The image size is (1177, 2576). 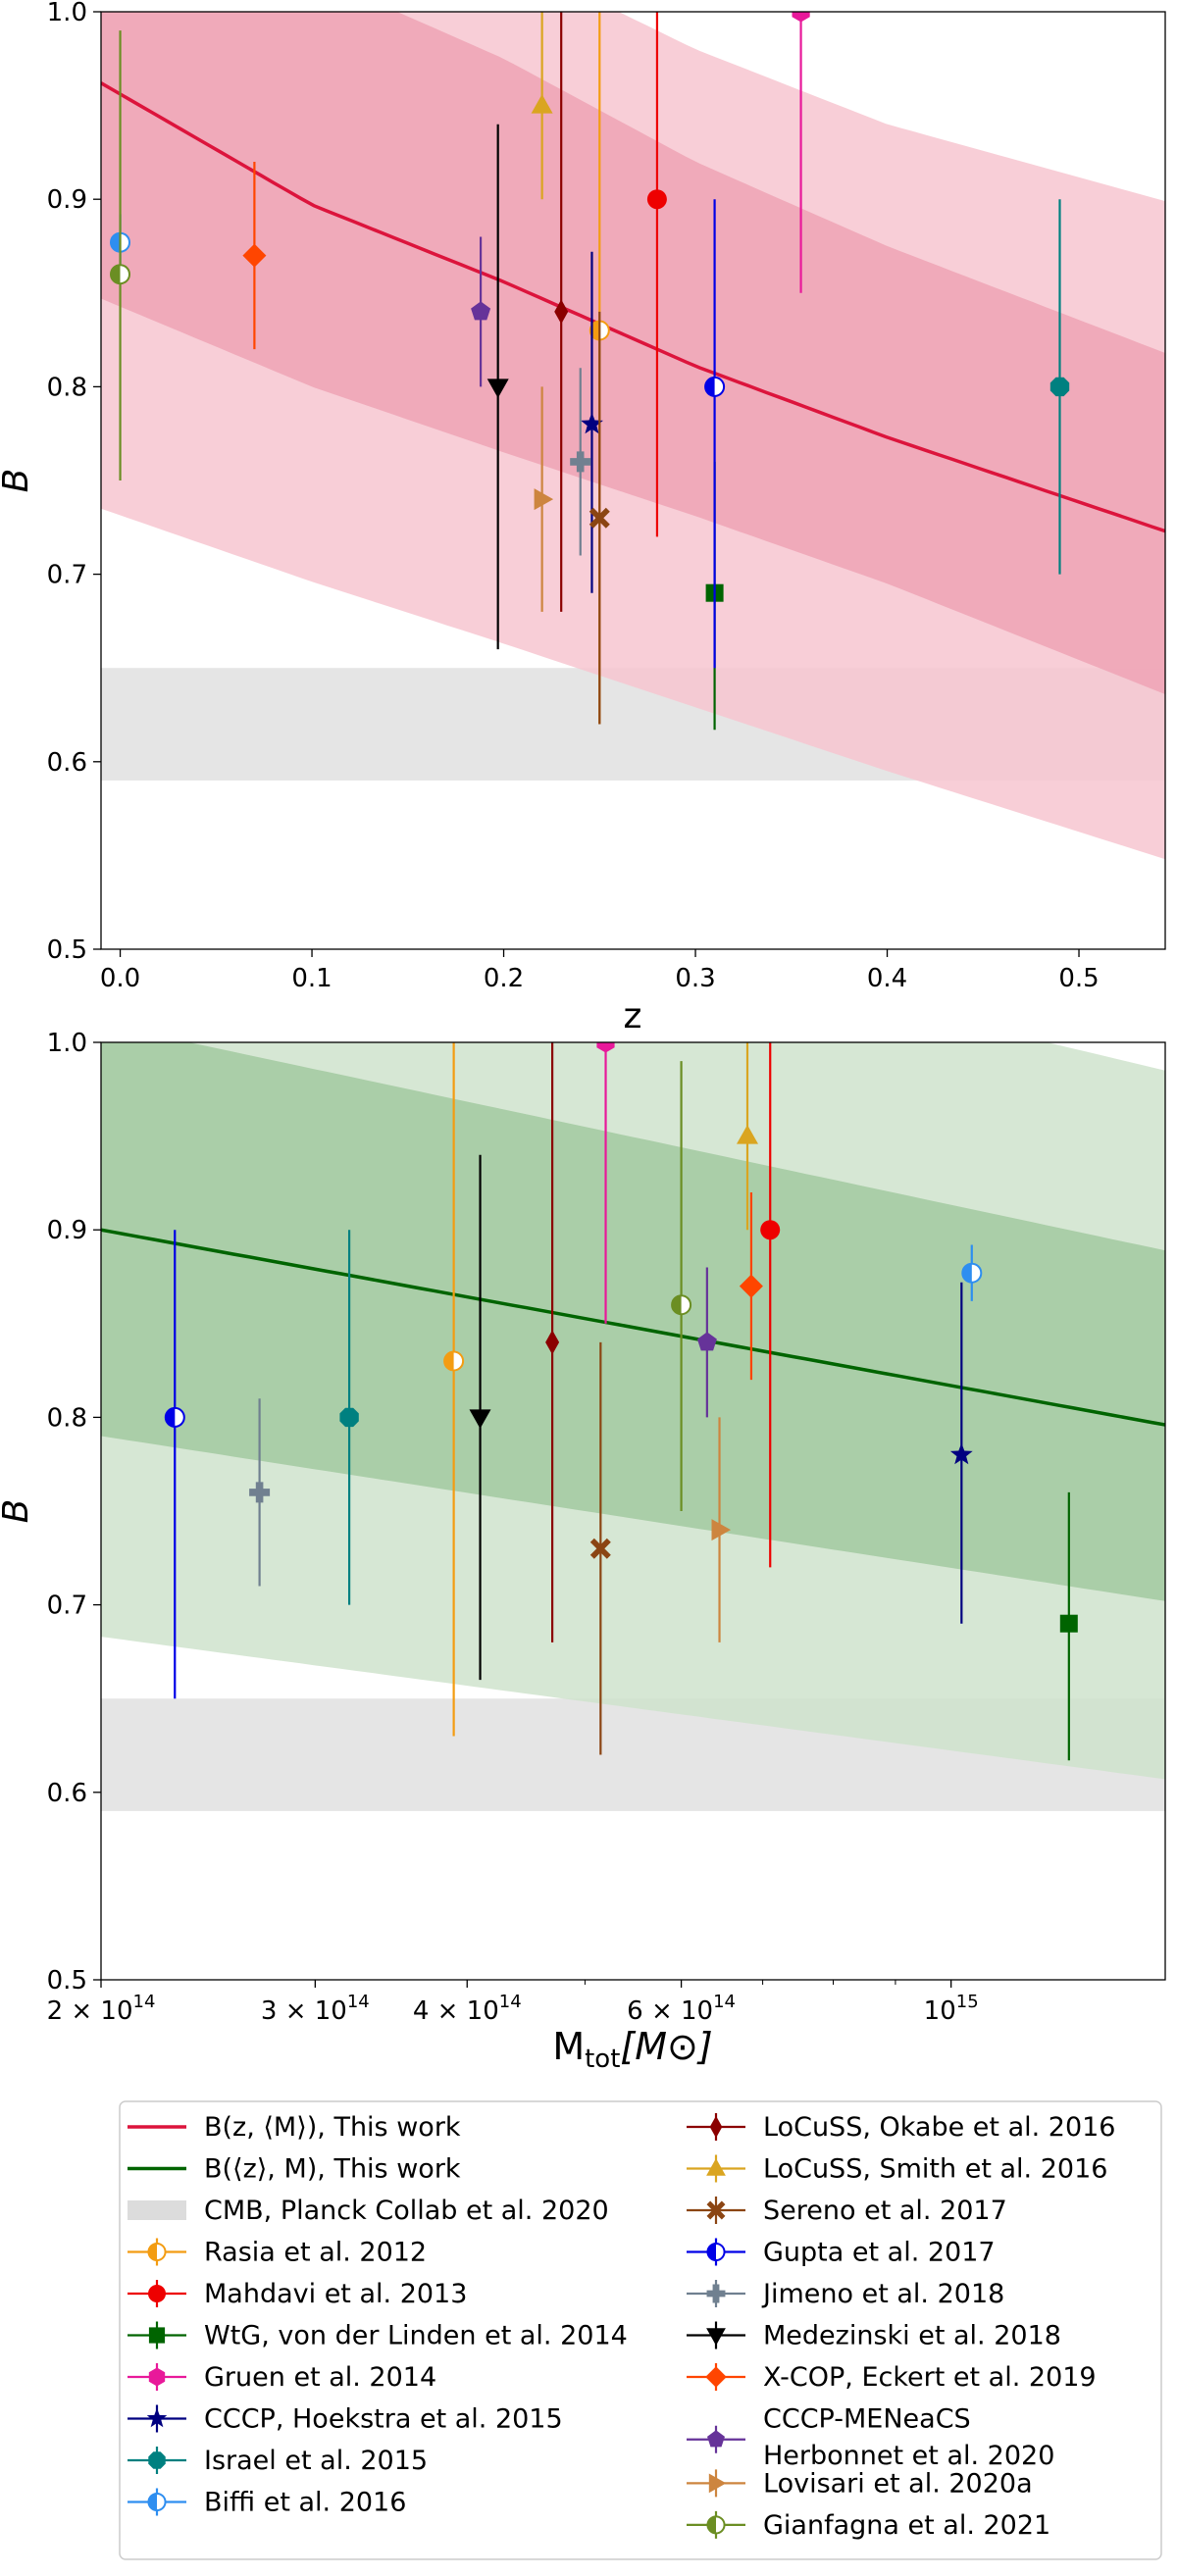 I want to click on legend-item-israel-et-al-2015: Israel et al. 2015, so click(x=278, y=2461).